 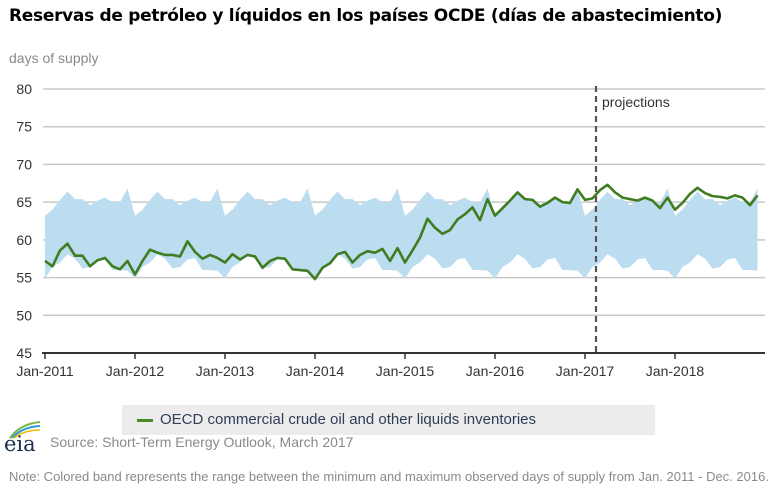 What do you see at coordinates (24, 221) in the screenshot?
I see `y-tick-labels: 45 50 55 60 65 70 75 80` at bounding box center [24, 221].